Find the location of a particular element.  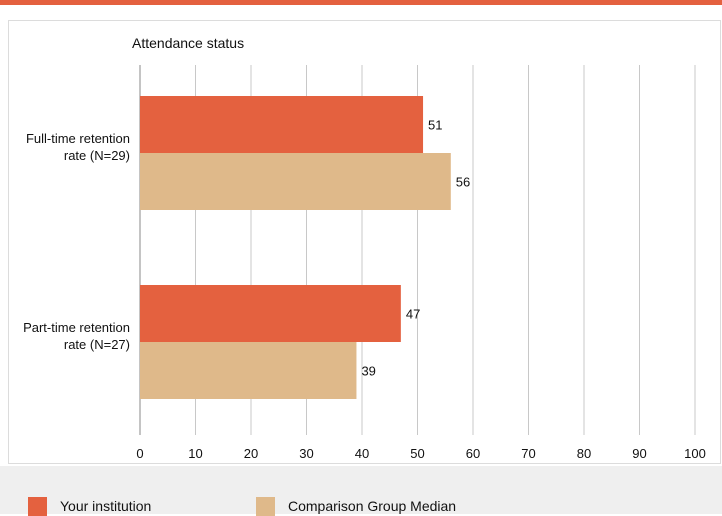

data-label: 39 is located at coordinates (368, 371).